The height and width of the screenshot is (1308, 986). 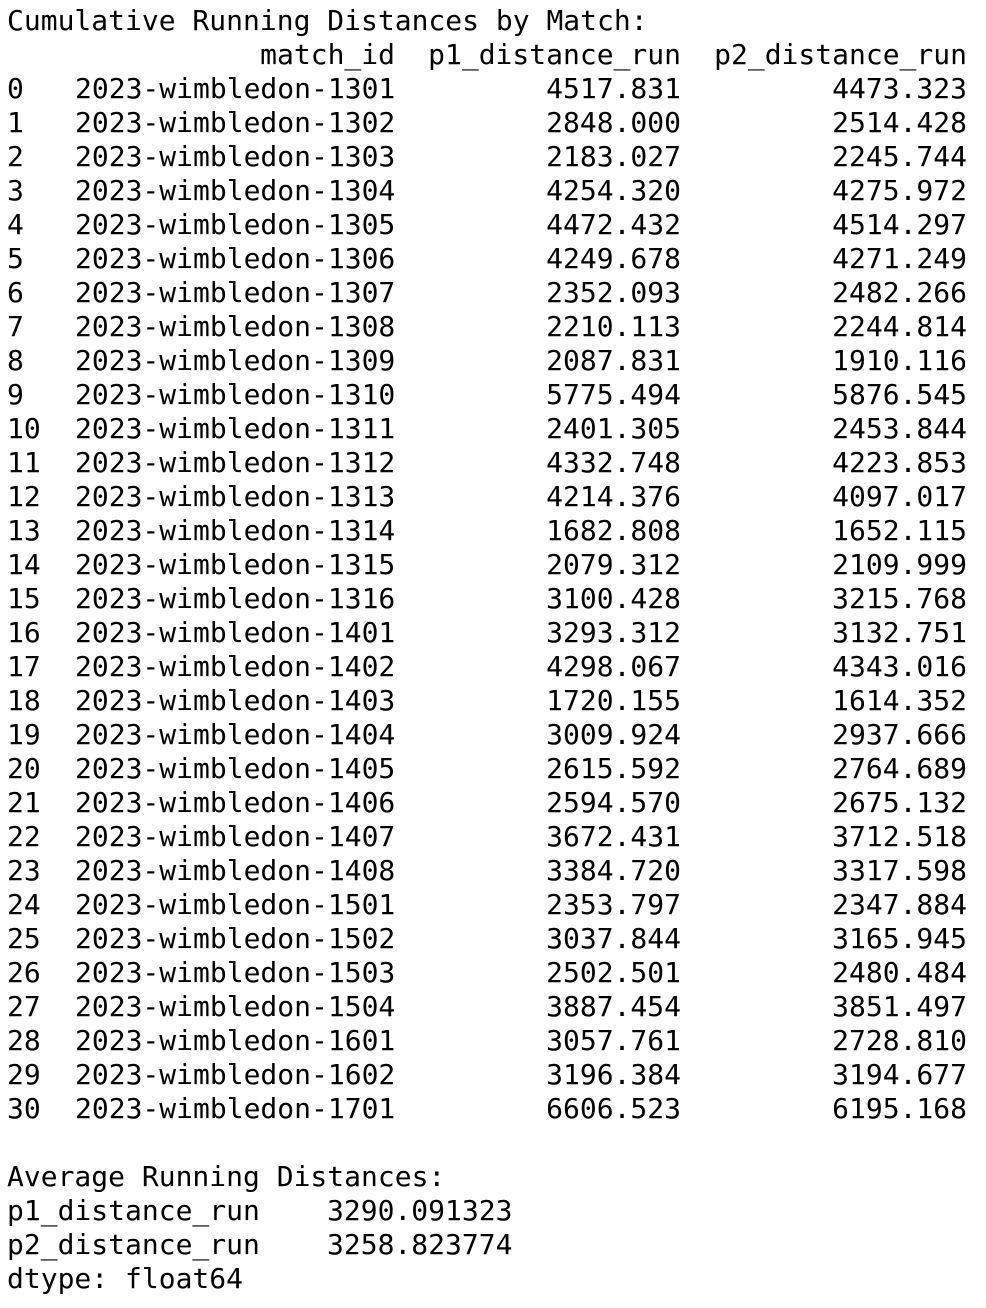 I want to click on summary-value: 3258.823774, so click(x=420, y=1244).